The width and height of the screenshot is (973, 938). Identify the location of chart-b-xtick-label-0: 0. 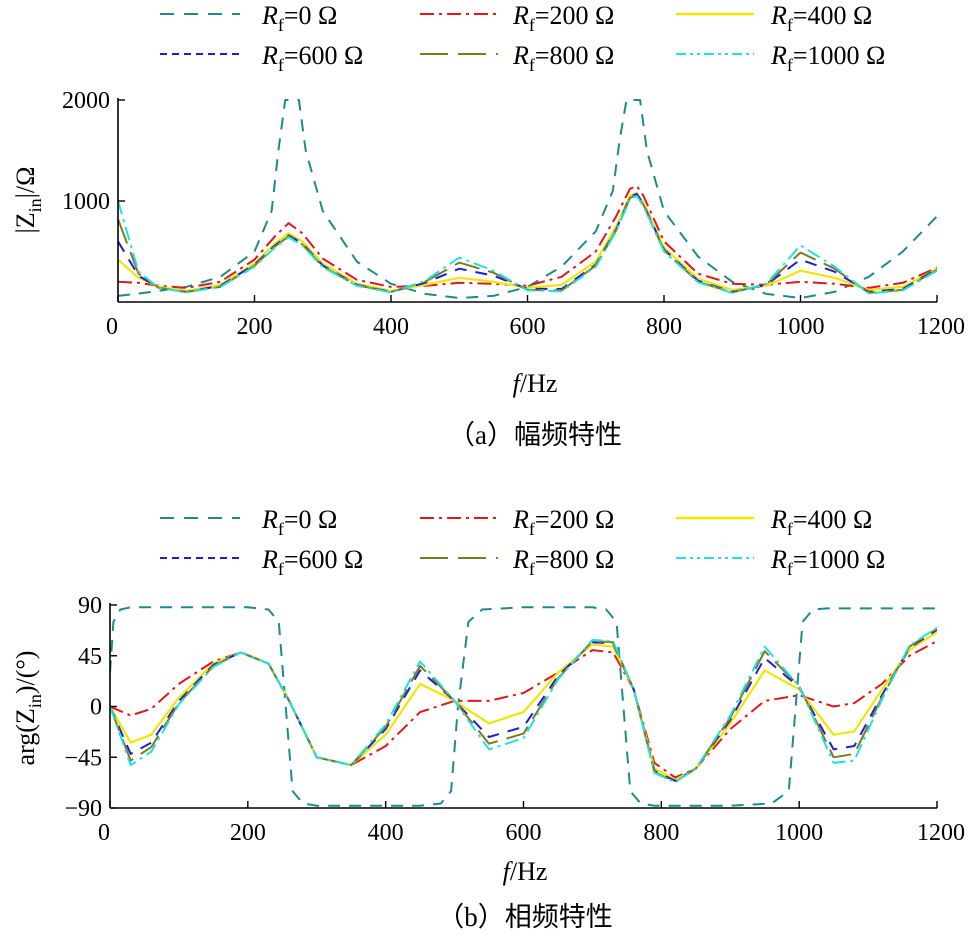
(104, 833).